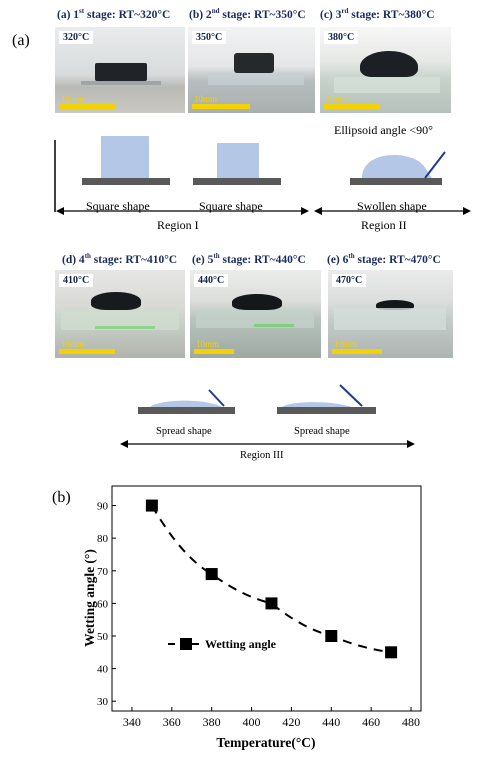 The width and height of the screenshot is (477, 757). Describe the element at coordinates (103, 539) in the screenshot. I see `y-tick-label: 80` at that location.